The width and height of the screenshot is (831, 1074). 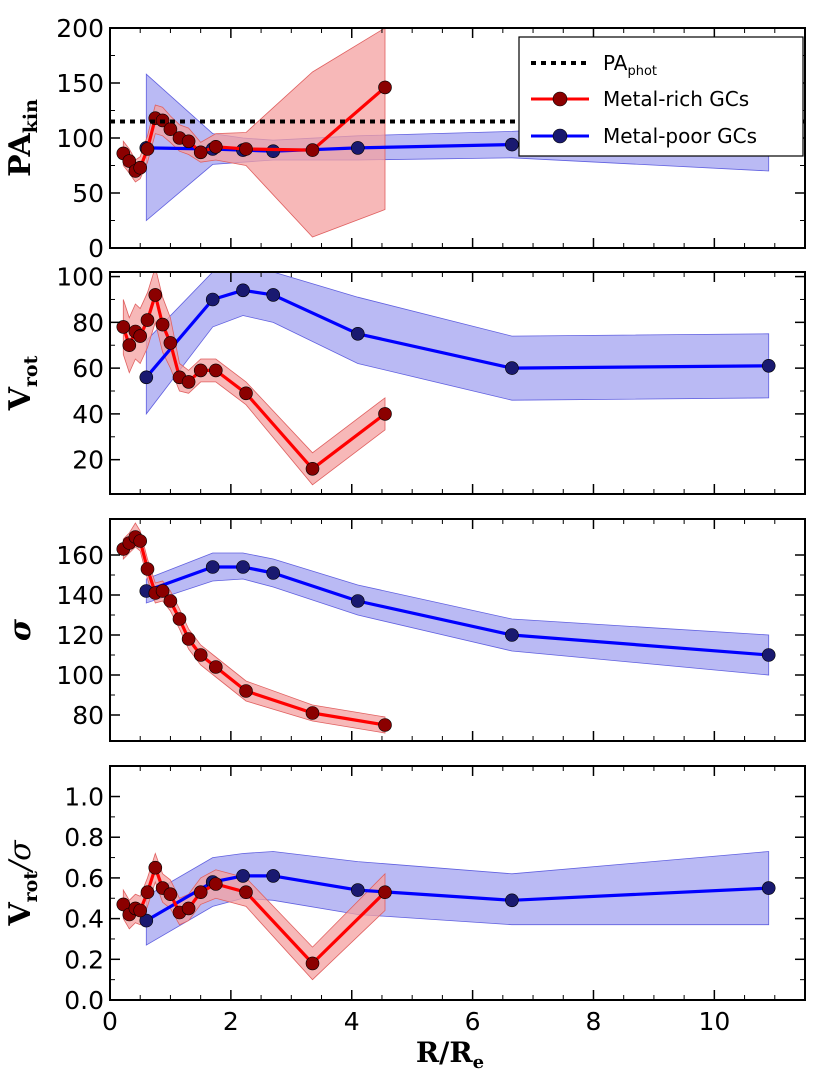 What do you see at coordinates (450, 1054) in the screenshot?
I see `x-axis-label: R/Re` at bounding box center [450, 1054].